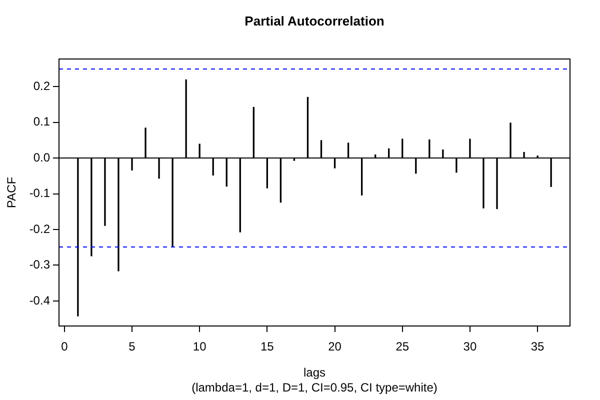  What do you see at coordinates (403, 347) in the screenshot?
I see `x-tick-label: 25` at bounding box center [403, 347].